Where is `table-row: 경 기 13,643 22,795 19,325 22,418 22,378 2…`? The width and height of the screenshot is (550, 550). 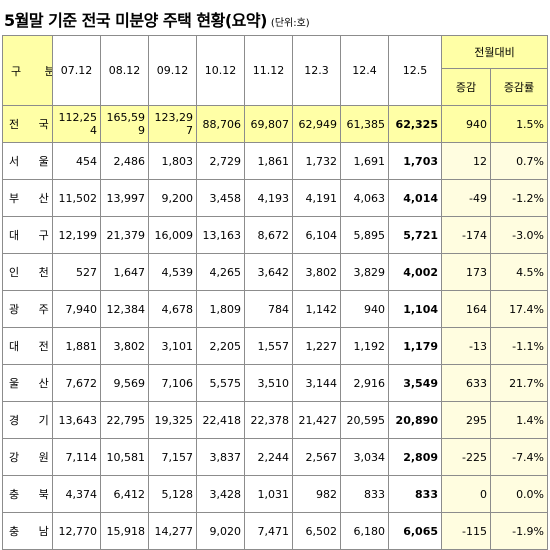 table-row: 경 기 13,643 22,795 19,325 22,418 22,378 2… is located at coordinates (275, 420).